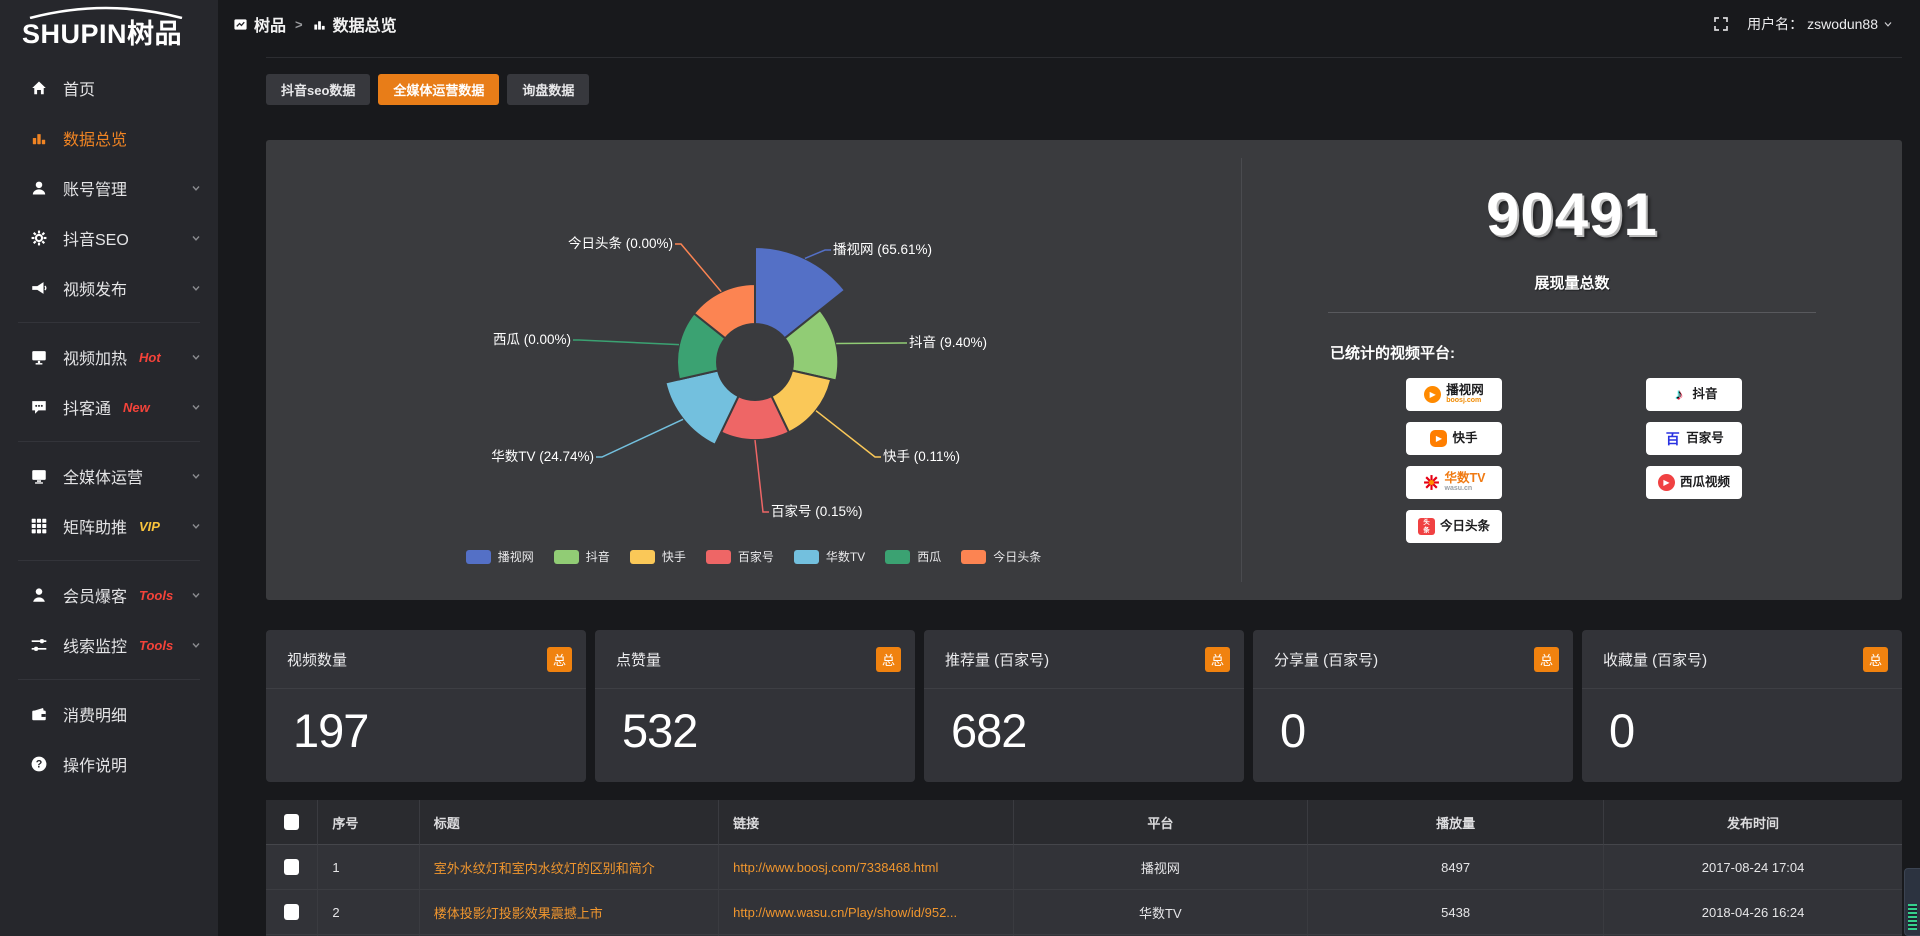 This screenshot has width=1920, height=936. What do you see at coordinates (1572, 312) in the screenshot?
I see `summary-divider` at bounding box center [1572, 312].